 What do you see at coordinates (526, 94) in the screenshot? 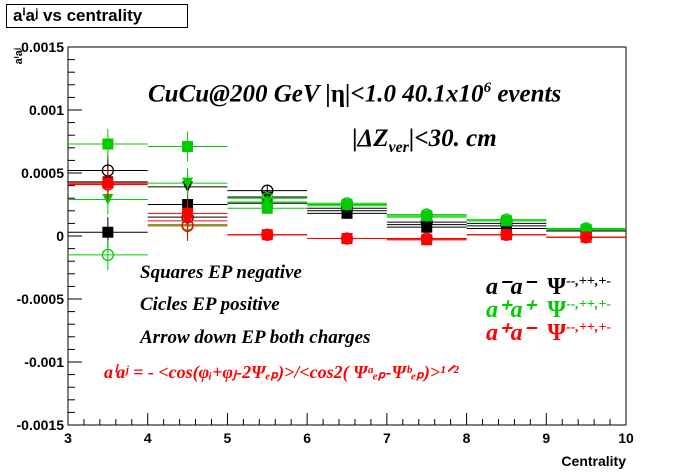
I see `annotation-line1-suffix: events` at bounding box center [526, 94].